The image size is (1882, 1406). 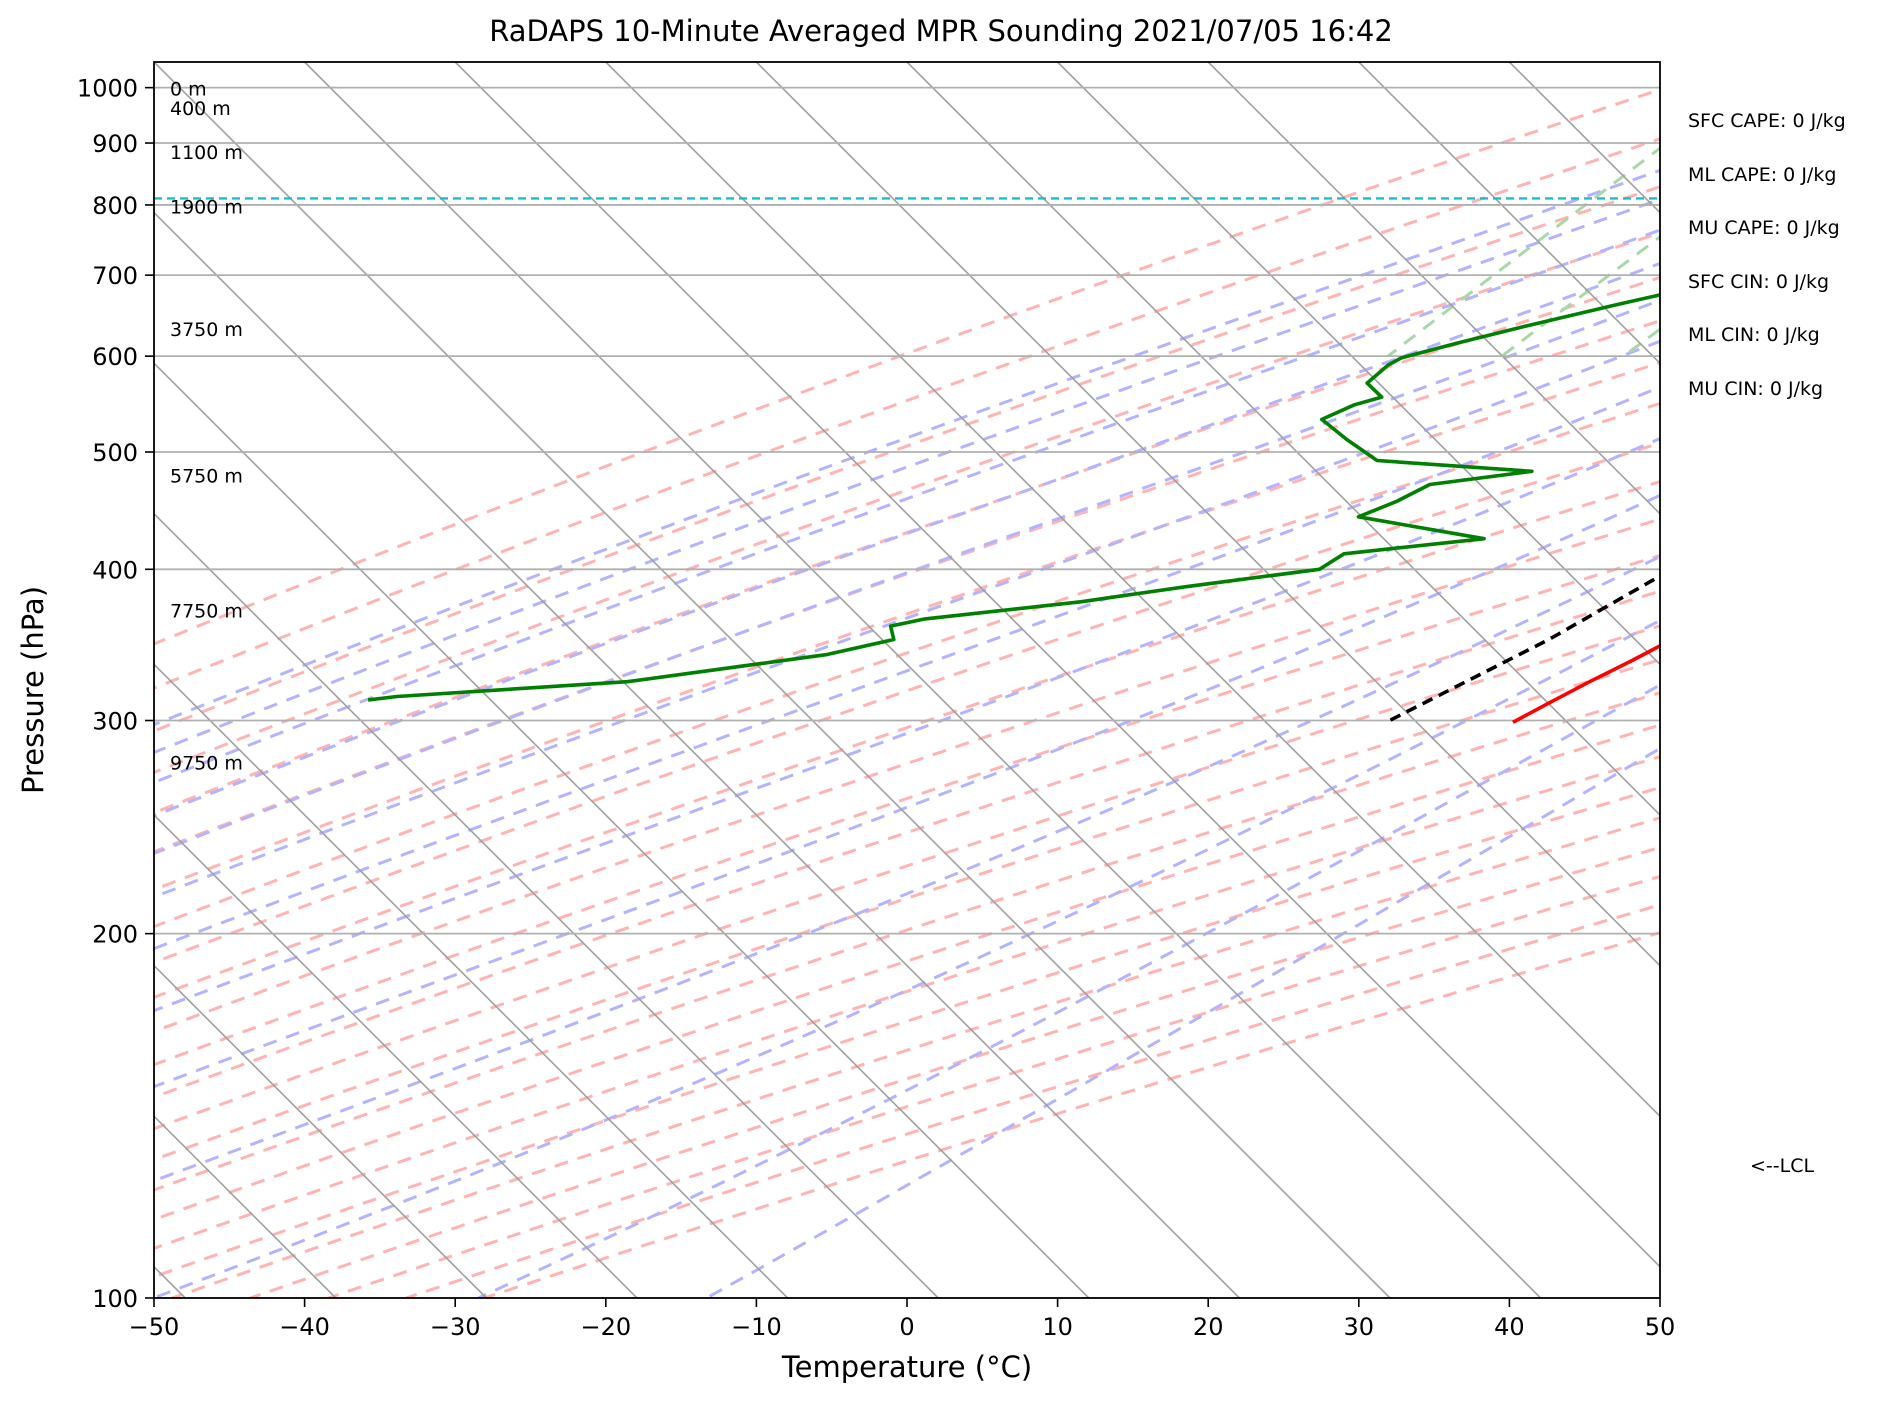 I want to click on x-tick-label: 10, so click(x=1057, y=1327).